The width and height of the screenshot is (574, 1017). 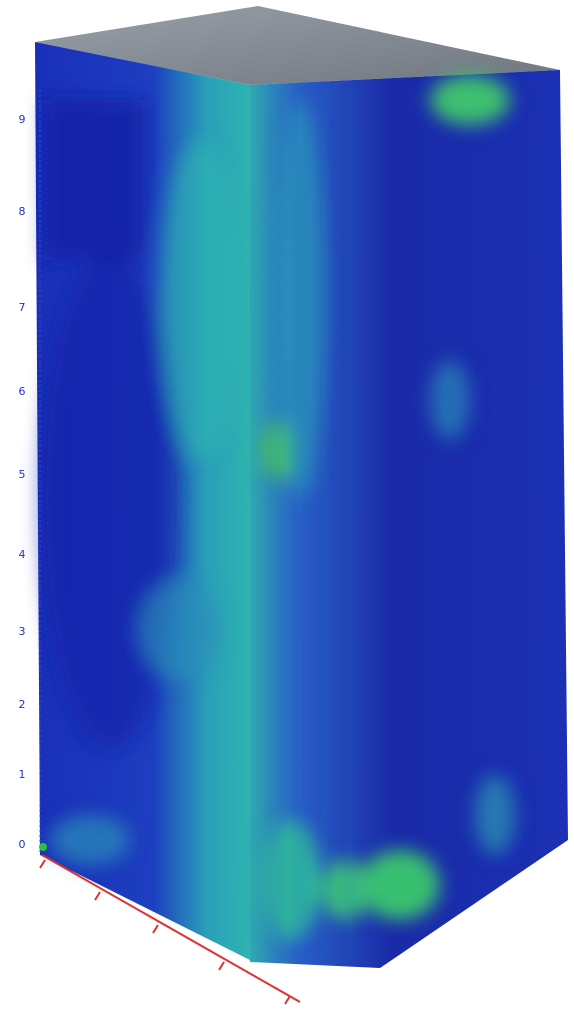 What do you see at coordinates (22, 704) in the screenshot?
I see `y-tick-label: 2` at bounding box center [22, 704].